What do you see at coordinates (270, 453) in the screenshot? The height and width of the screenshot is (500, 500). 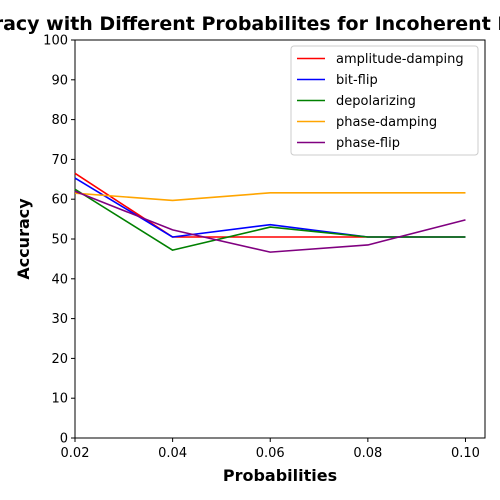 I see `x-tick-label: 0.06` at bounding box center [270, 453].